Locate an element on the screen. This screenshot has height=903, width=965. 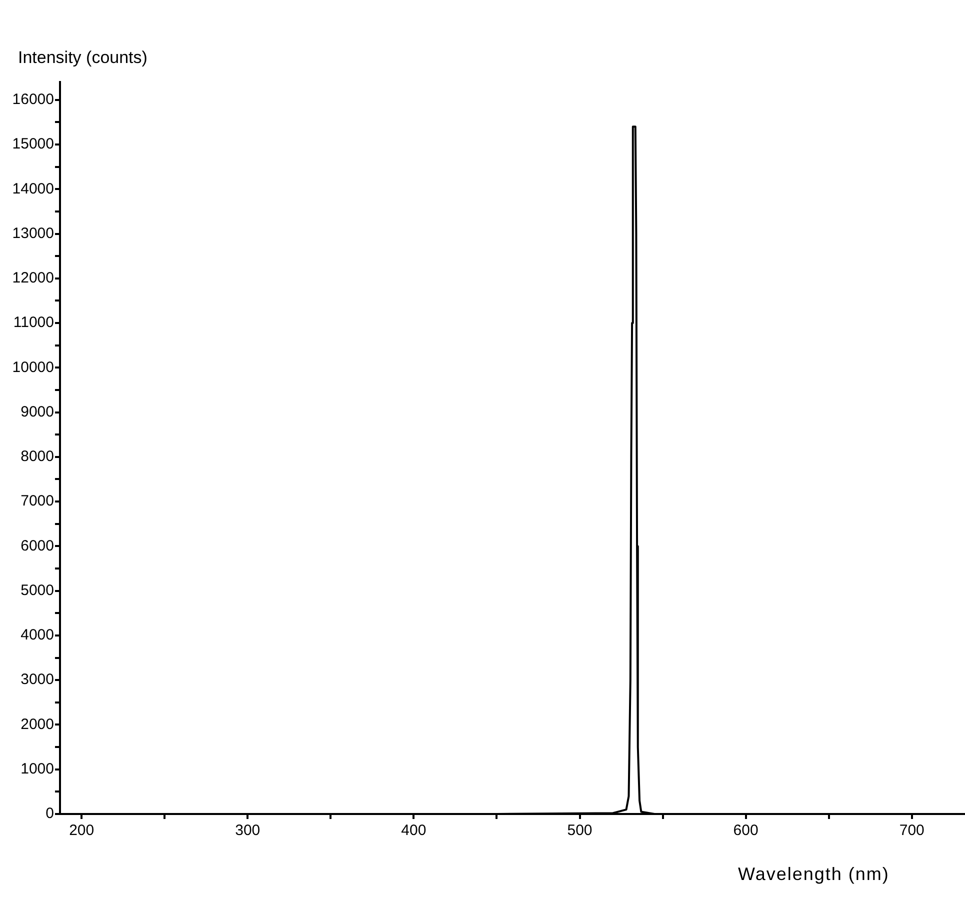
x-tick-label: 600 is located at coordinates (745, 831).